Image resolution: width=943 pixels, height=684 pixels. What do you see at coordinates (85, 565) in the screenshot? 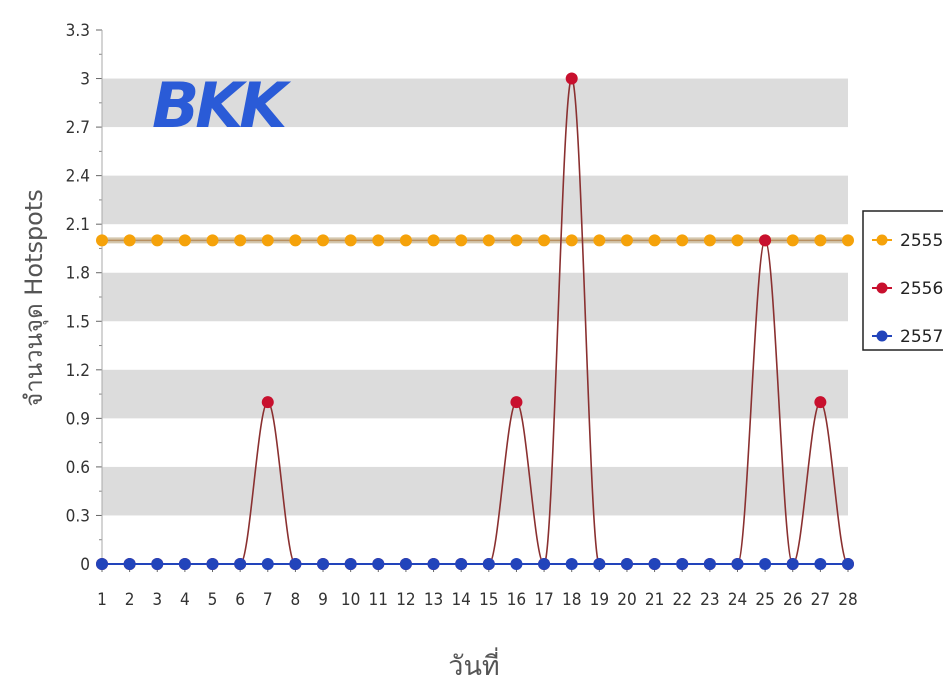
I see `y-tick-label: 0` at bounding box center [85, 565].